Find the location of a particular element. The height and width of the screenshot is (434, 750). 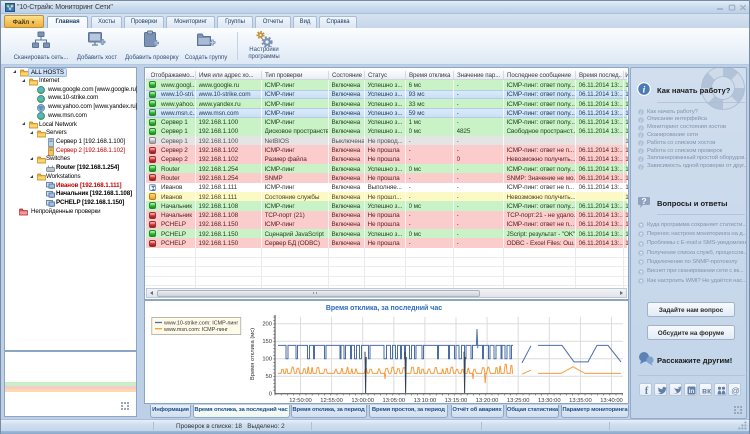

svg-text: in is located at coordinates (691, 391).